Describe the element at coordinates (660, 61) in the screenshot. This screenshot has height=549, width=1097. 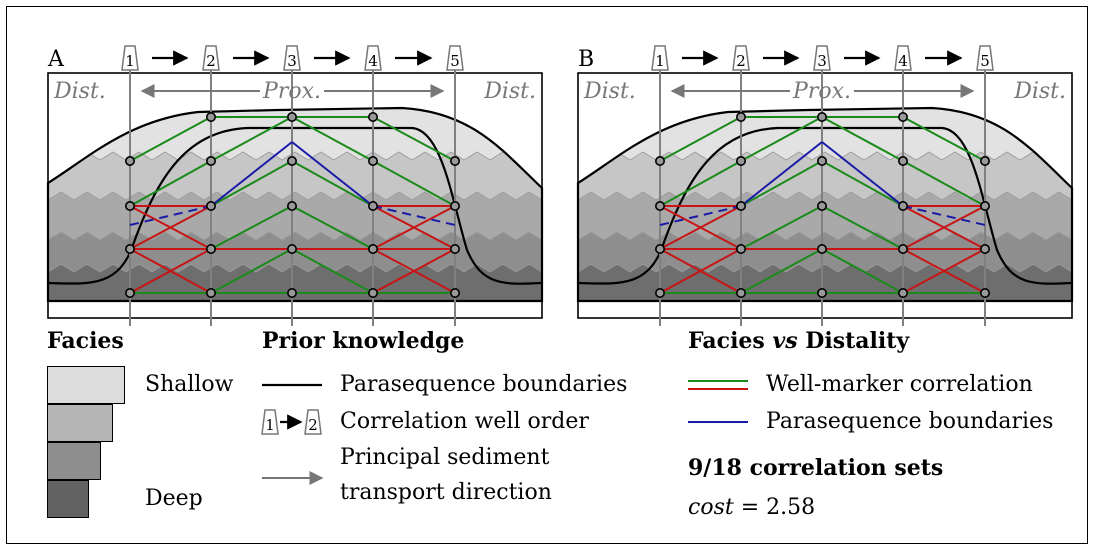
I see `well-number: 1` at that location.